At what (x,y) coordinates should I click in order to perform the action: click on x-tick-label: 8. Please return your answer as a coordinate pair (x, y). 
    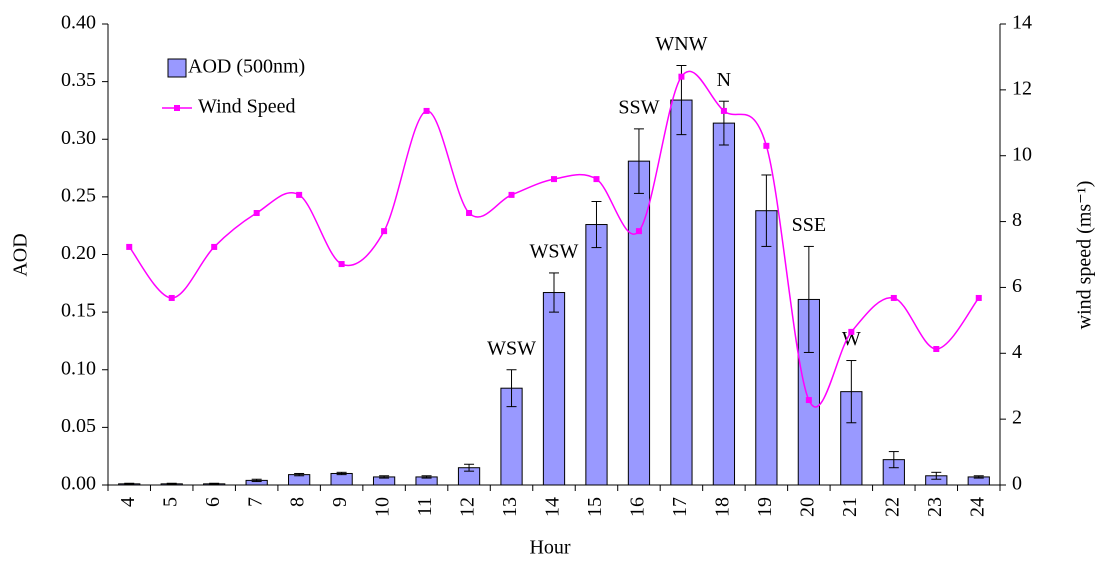
    Looking at the image, I should click on (298, 502).